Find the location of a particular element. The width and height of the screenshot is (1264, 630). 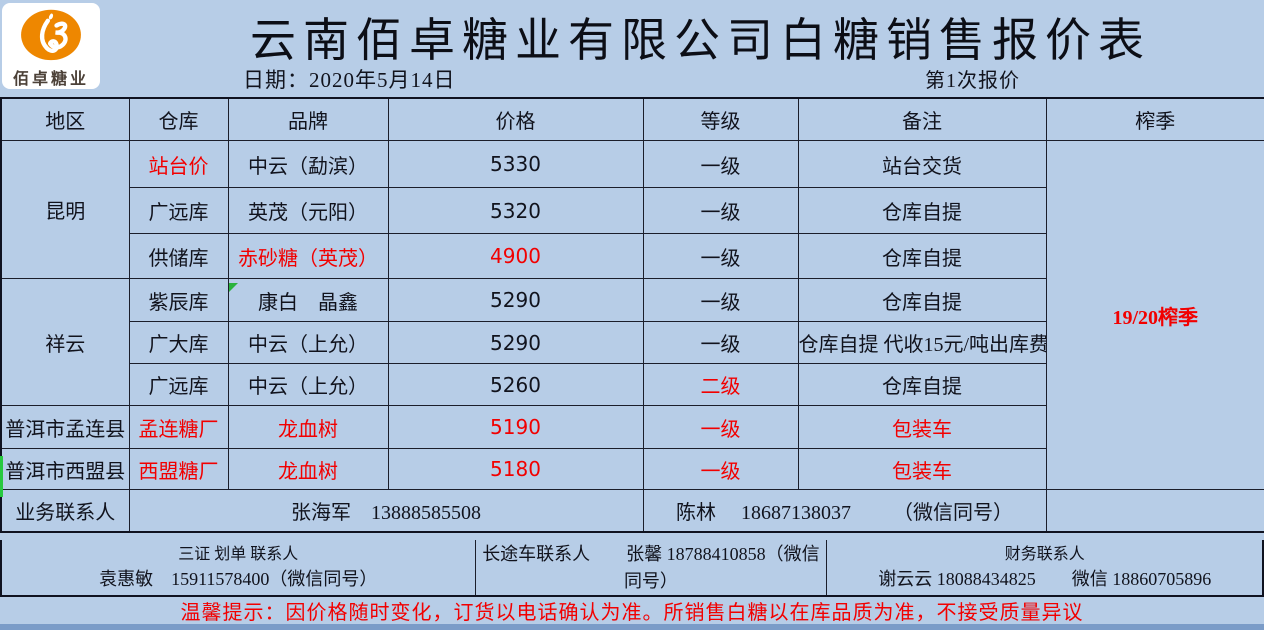

table-header-row: 地区 仓库 品牌 价格 等级 备注 榨季 is located at coordinates (632, 119).